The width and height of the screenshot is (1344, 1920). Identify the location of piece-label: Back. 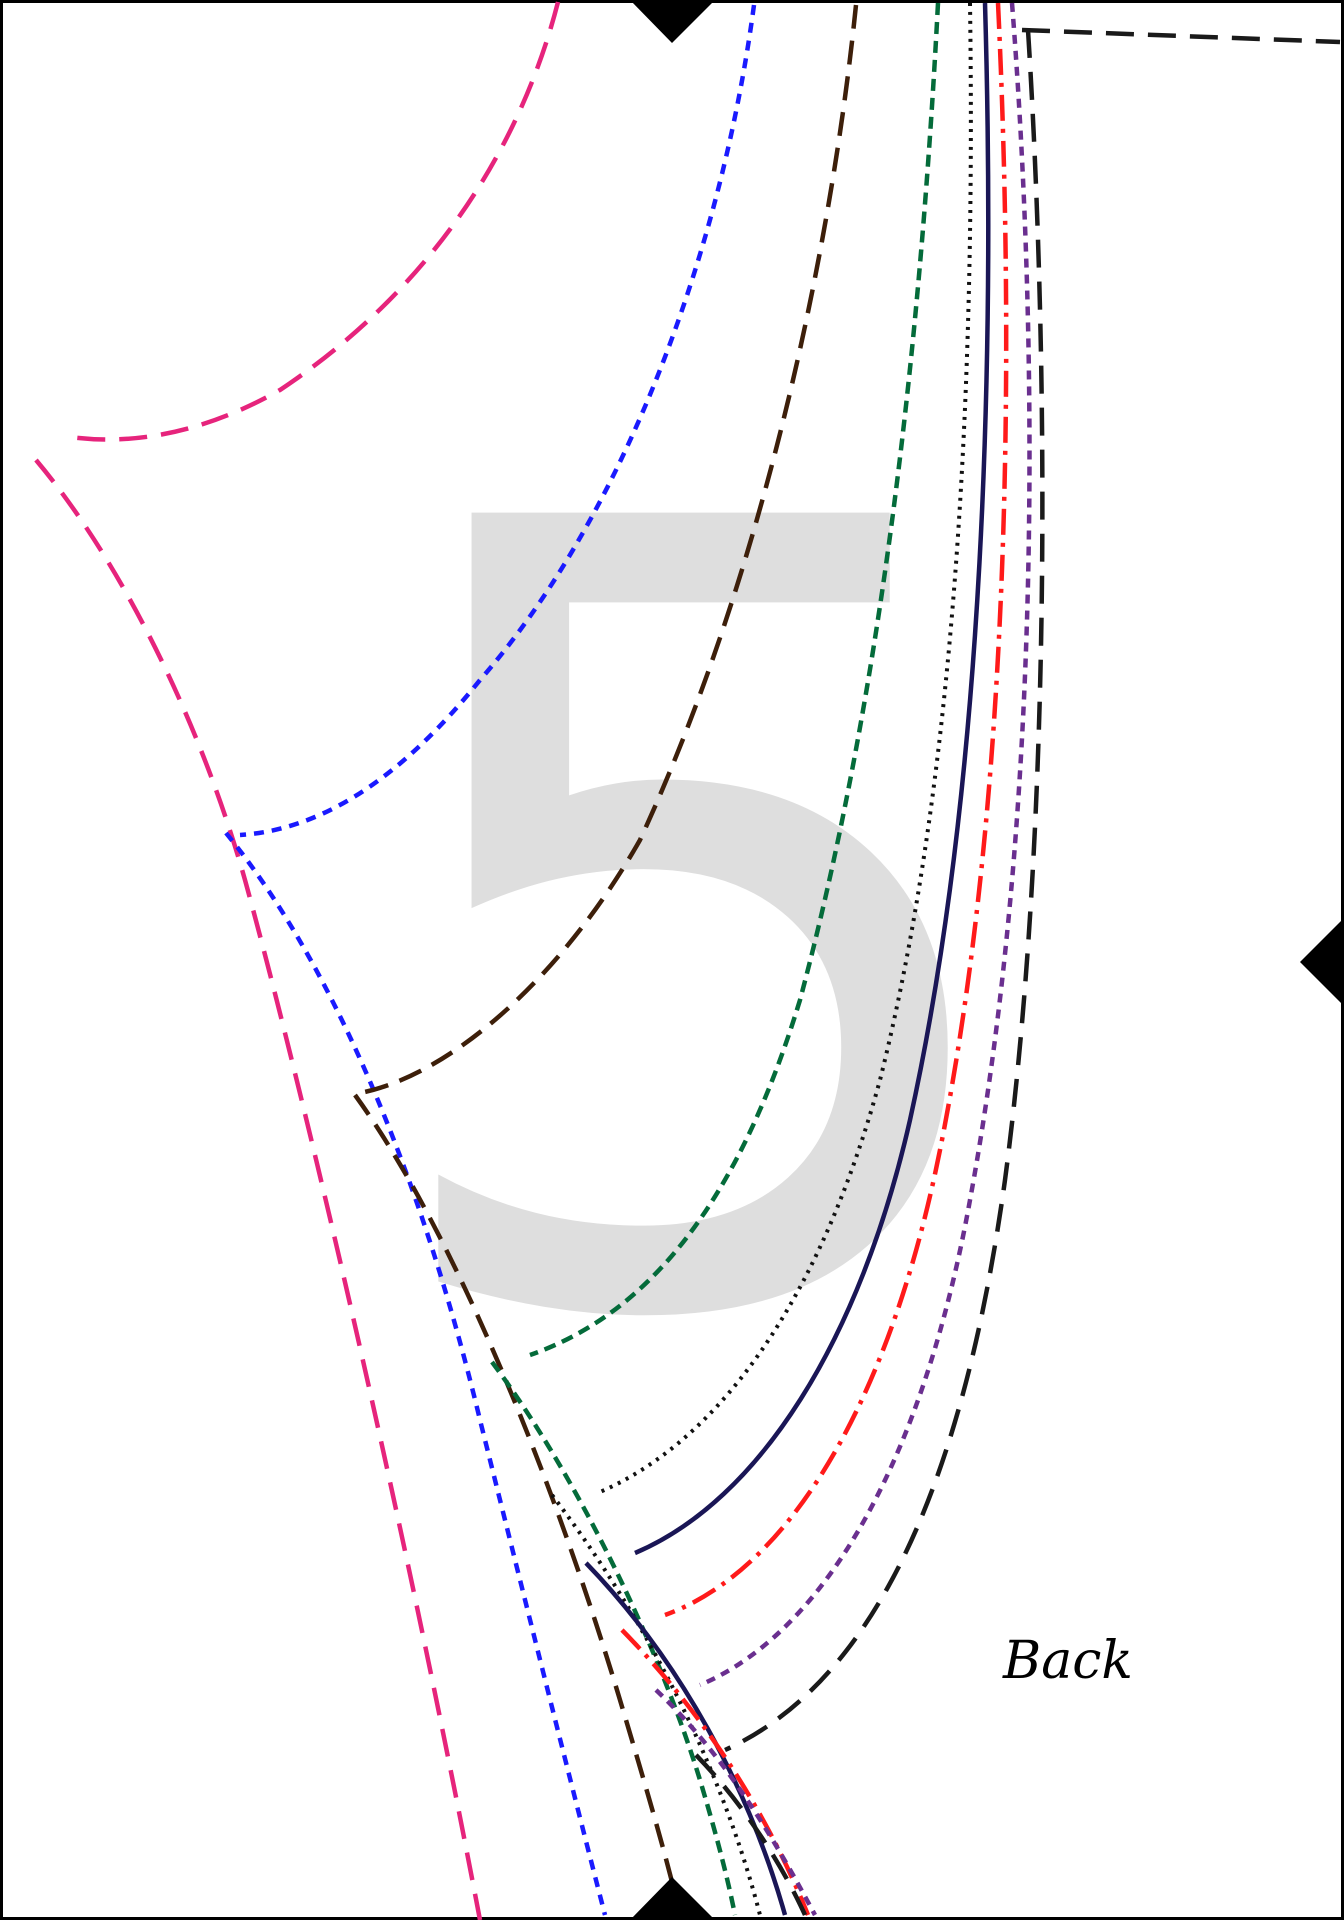
(1067, 1661).